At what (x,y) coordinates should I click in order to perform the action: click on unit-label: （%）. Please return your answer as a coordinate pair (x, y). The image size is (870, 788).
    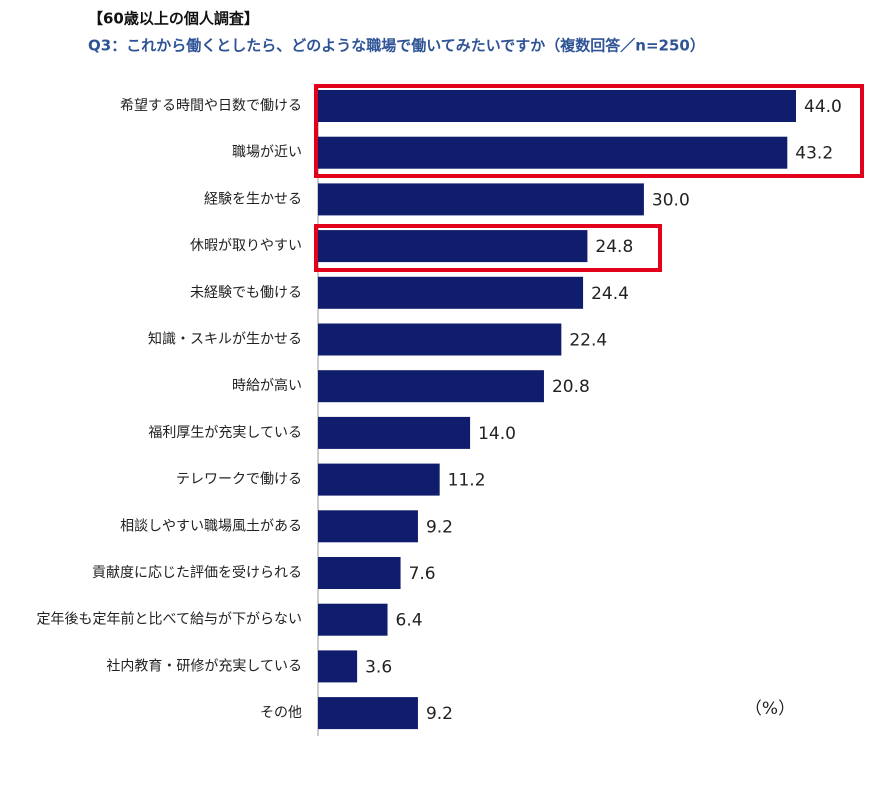
    Looking at the image, I should click on (770, 709).